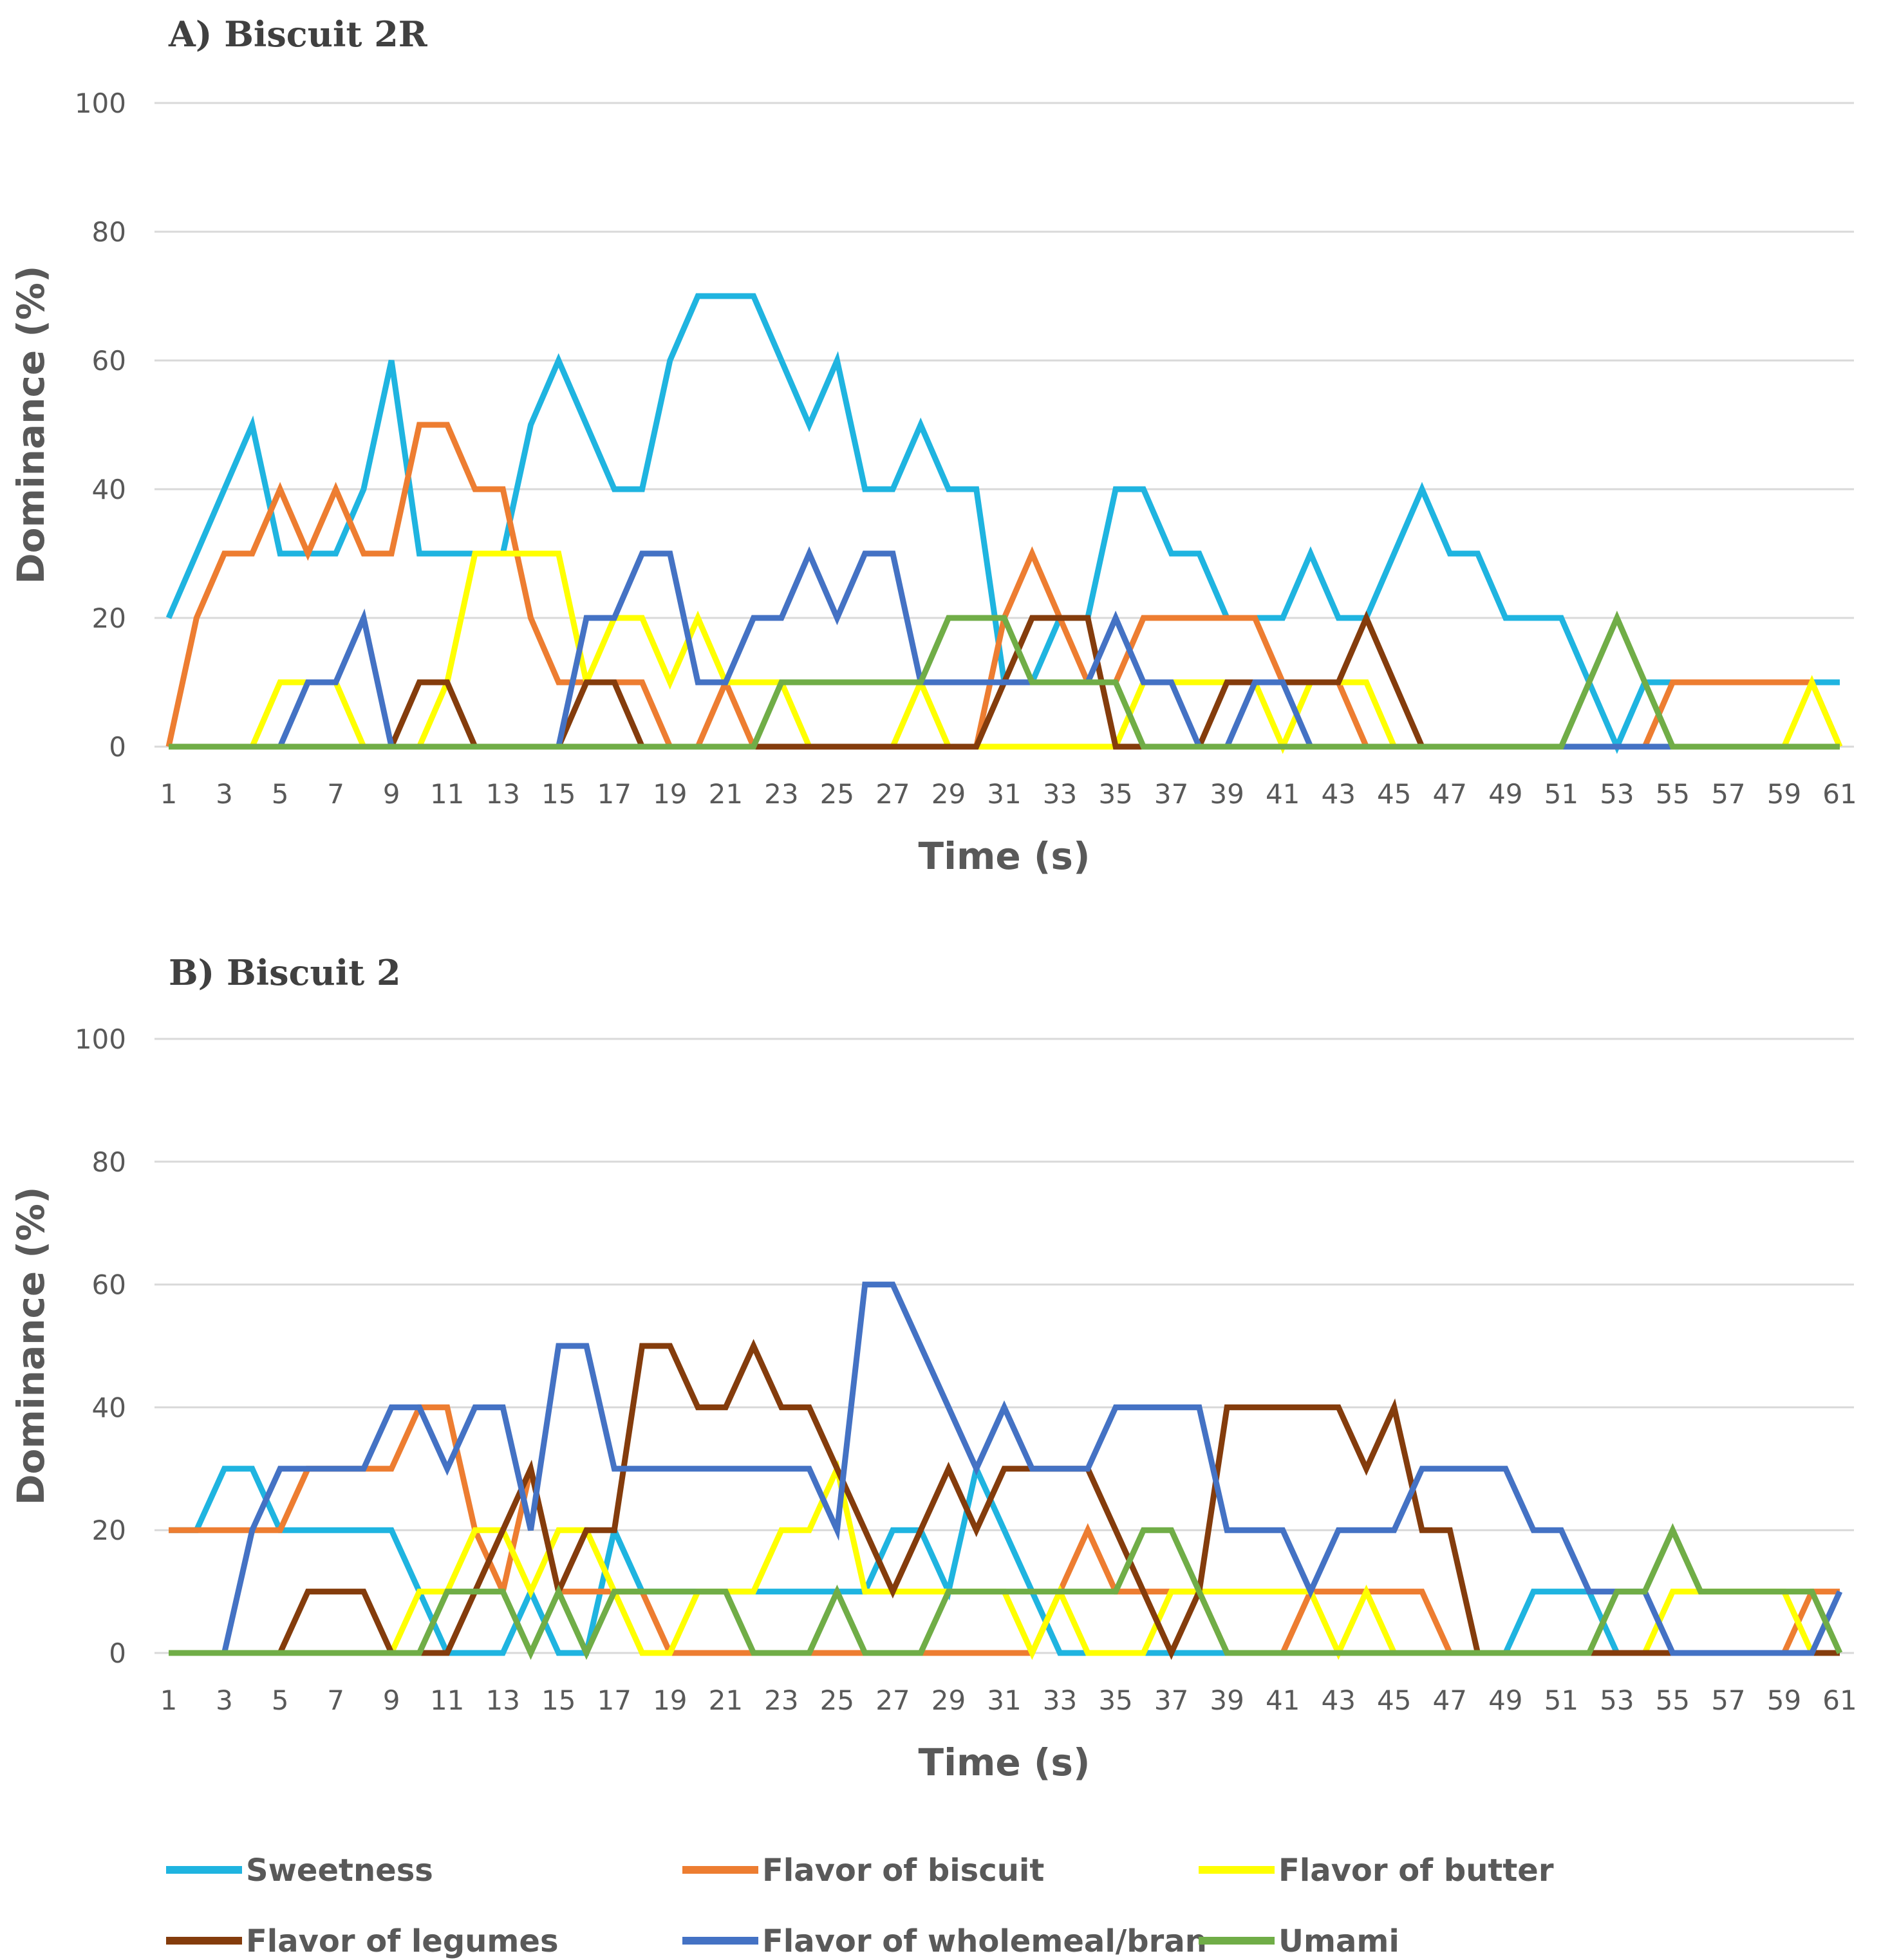 The width and height of the screenshot is (1890, 1960). I want to click on legend-label: Flavor of biscuit, so click(903, 1871).